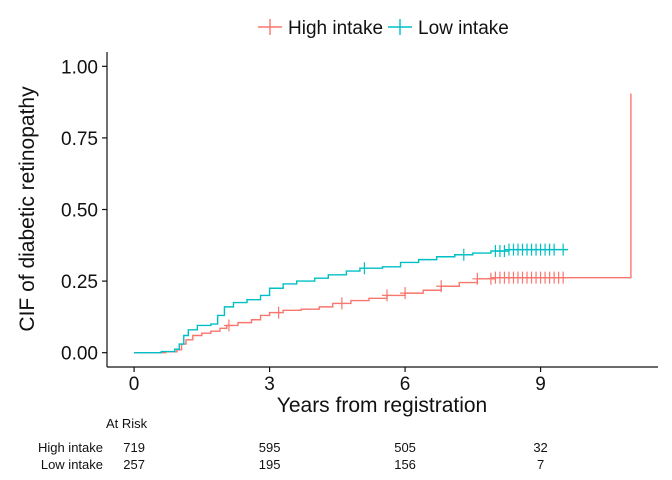 The image size is (672, 480). Describe the element at coordinates (335, 28) in the screenshot. I see `legend-label: High intake` at that location.